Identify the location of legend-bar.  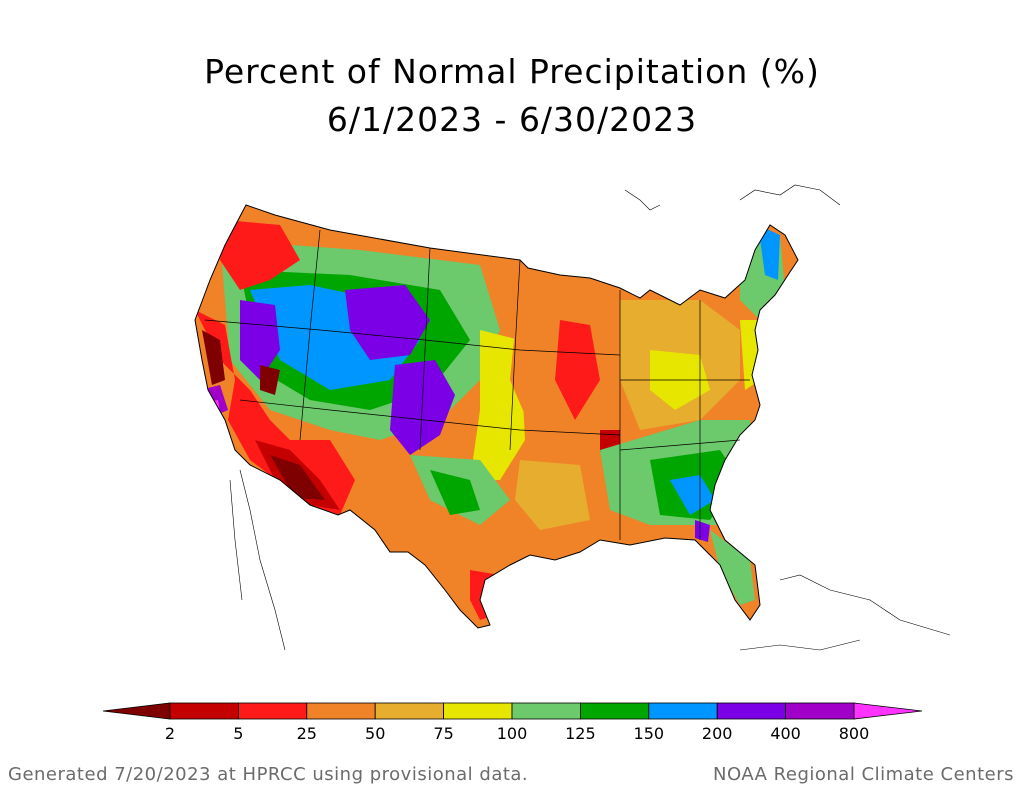
(512, 711).